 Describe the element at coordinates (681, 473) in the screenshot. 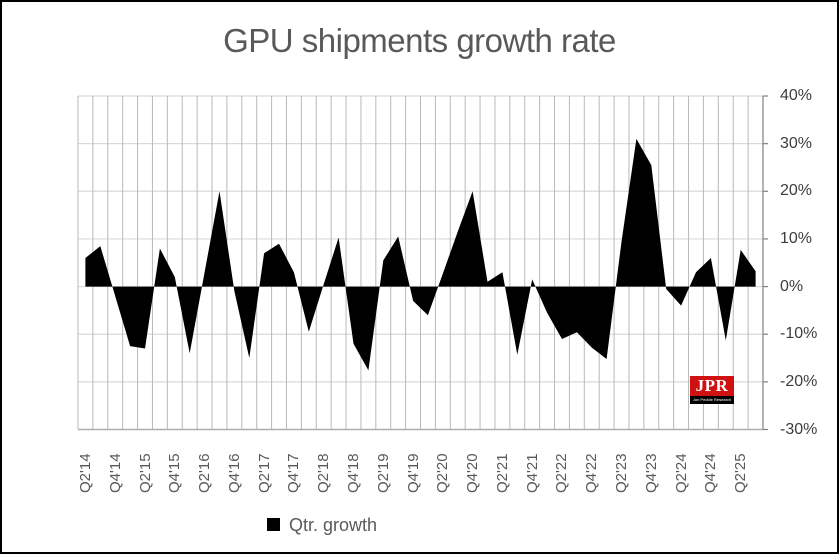

I see `x-axis-label: Q2'24` at that location.